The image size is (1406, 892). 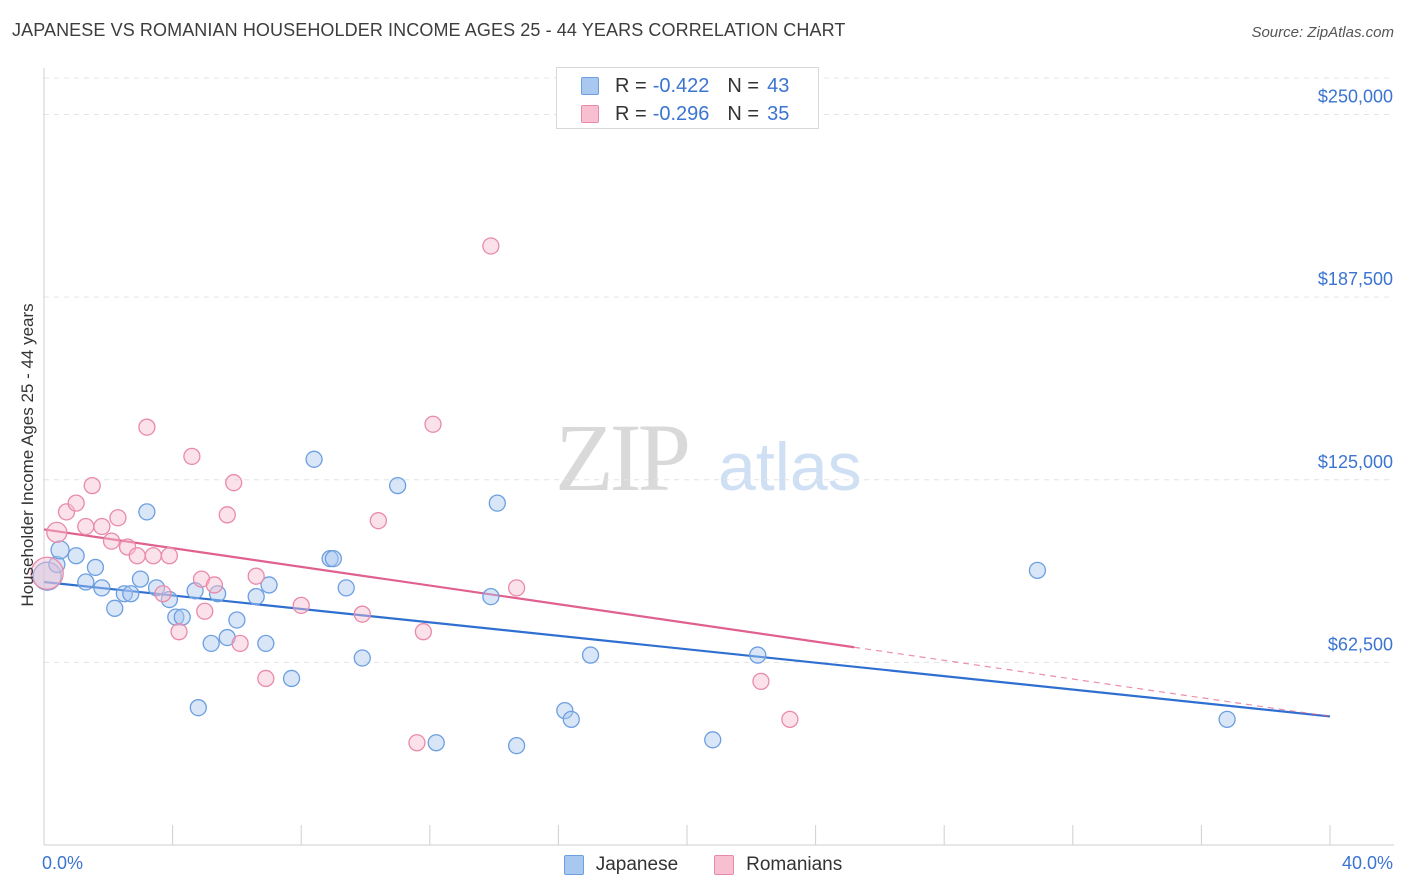 I want to click on series-legend-japanese: Japanese, so click(x=621, y=865).